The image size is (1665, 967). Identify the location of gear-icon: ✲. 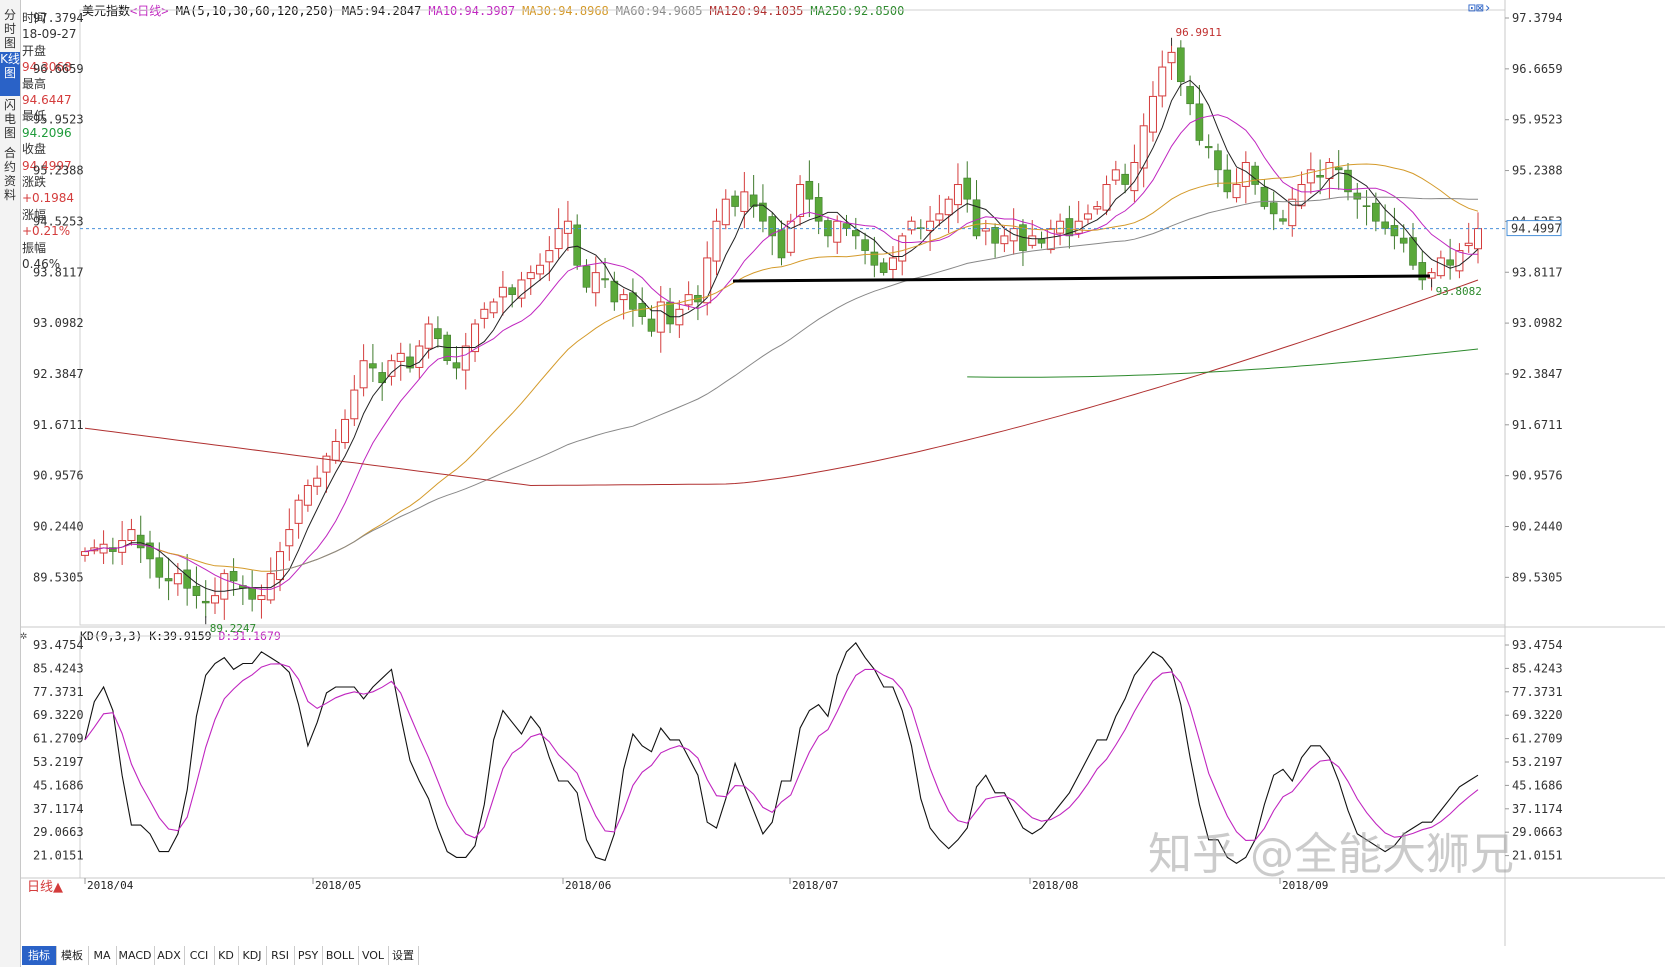
(23, 635).